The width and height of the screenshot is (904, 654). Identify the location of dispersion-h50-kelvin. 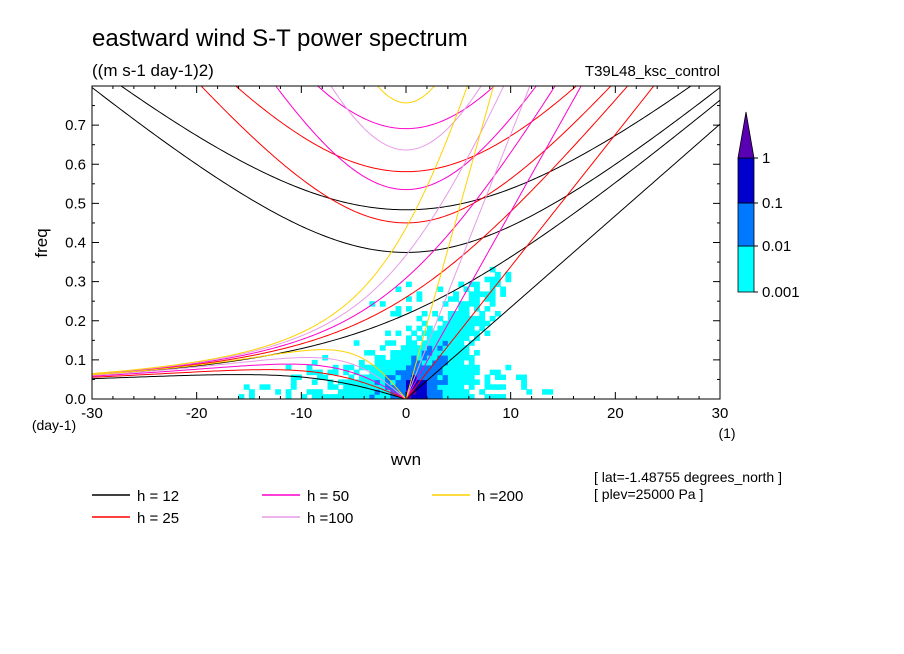
(493, 242).